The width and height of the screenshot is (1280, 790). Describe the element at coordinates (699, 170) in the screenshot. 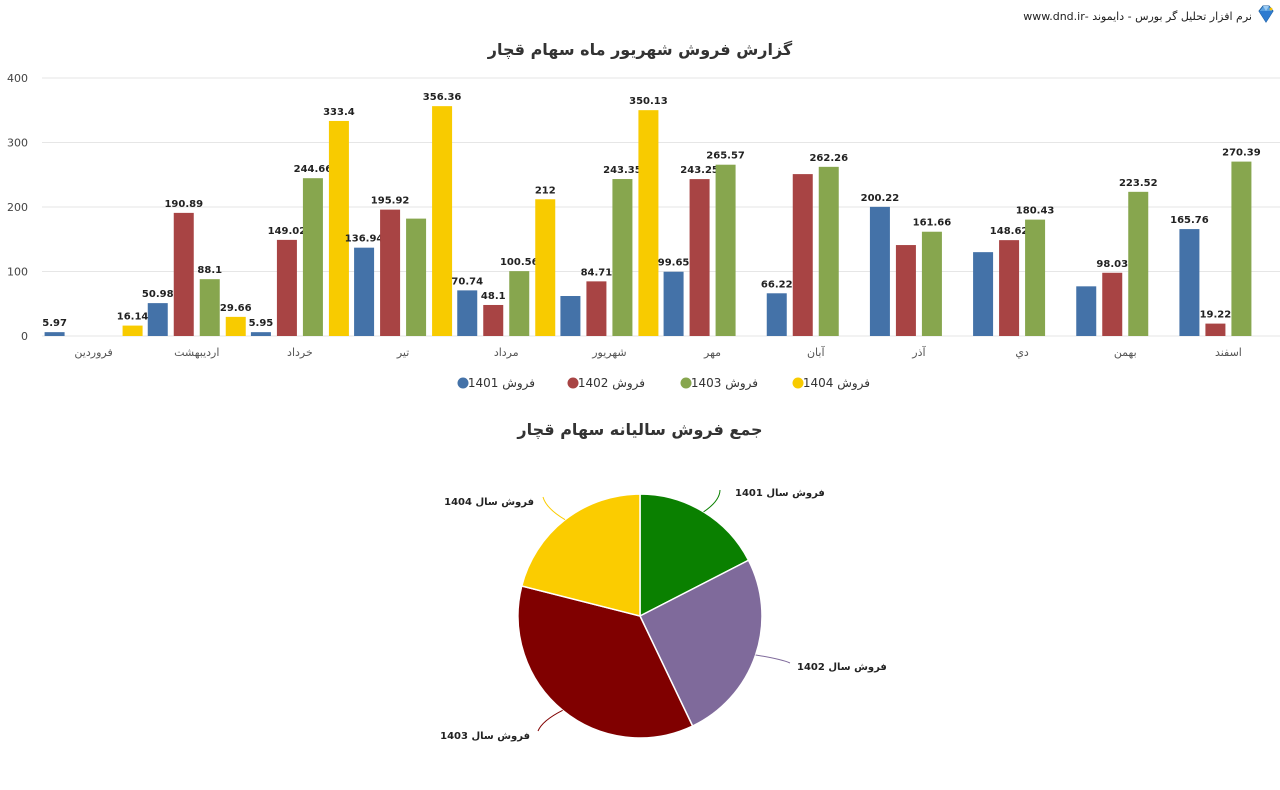

I see `data-label: 243.25` at that location.